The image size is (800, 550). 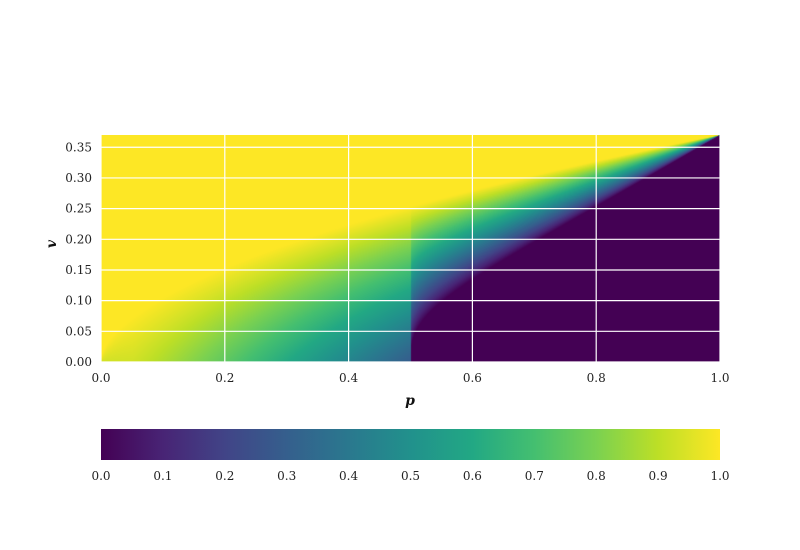 What do you see at coordinates (596, 378) in the screenshot?
I see `x-tick-label-4: 0.8` at bounding box center [596, 378].